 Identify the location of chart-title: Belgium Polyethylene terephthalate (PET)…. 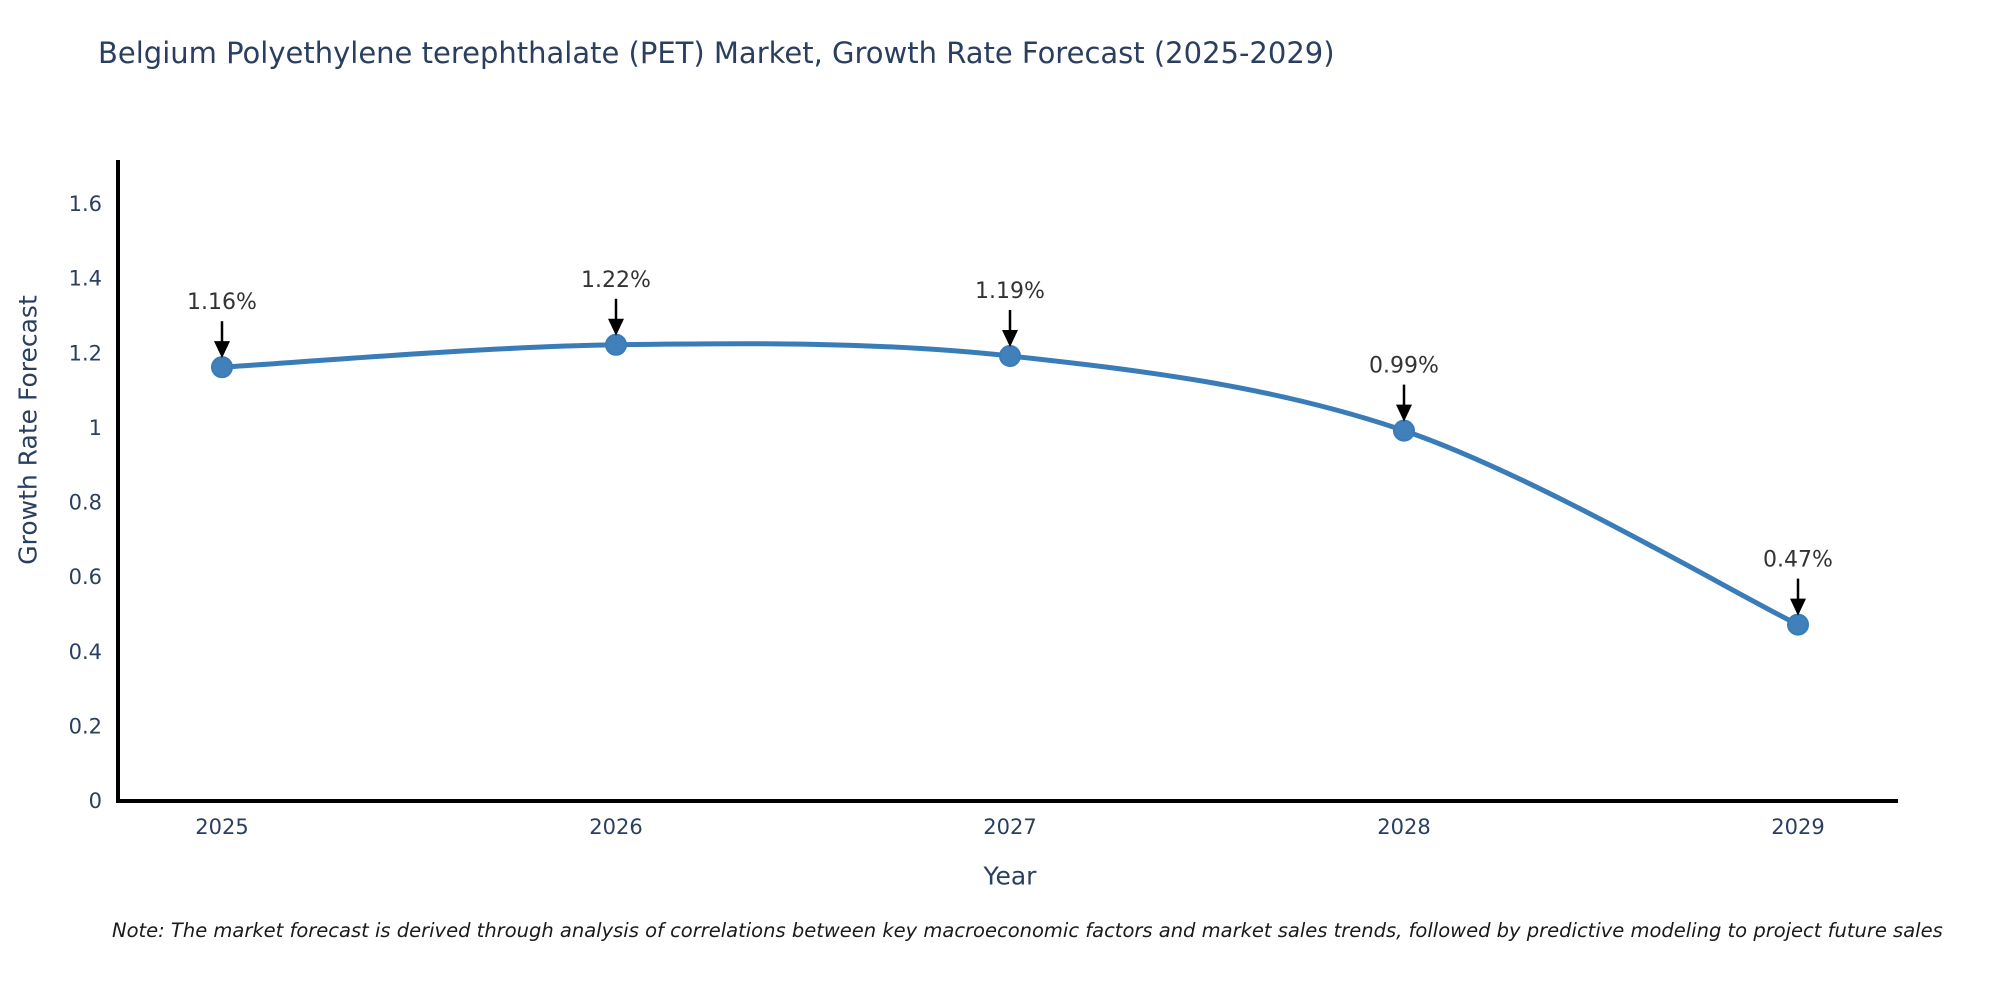
(716, 53).